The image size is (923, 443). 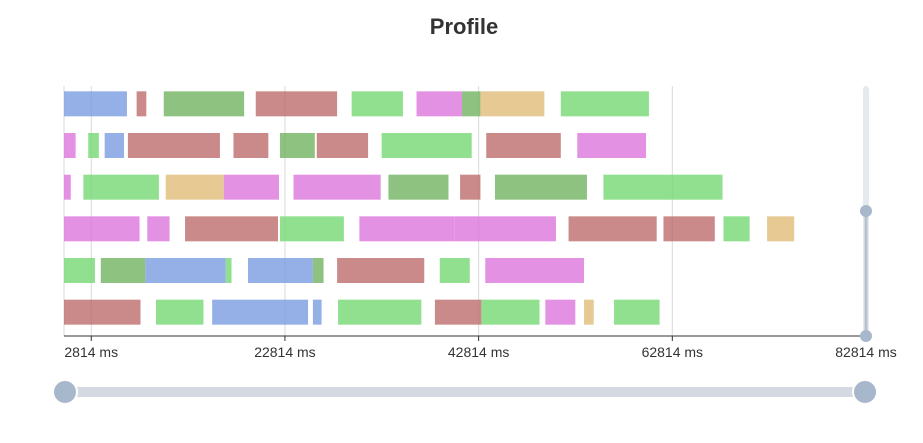 What do you see at coordinates (464, 26) in the screenshot?
I see `chart-title: Profile` at bounding box center [464, 26].